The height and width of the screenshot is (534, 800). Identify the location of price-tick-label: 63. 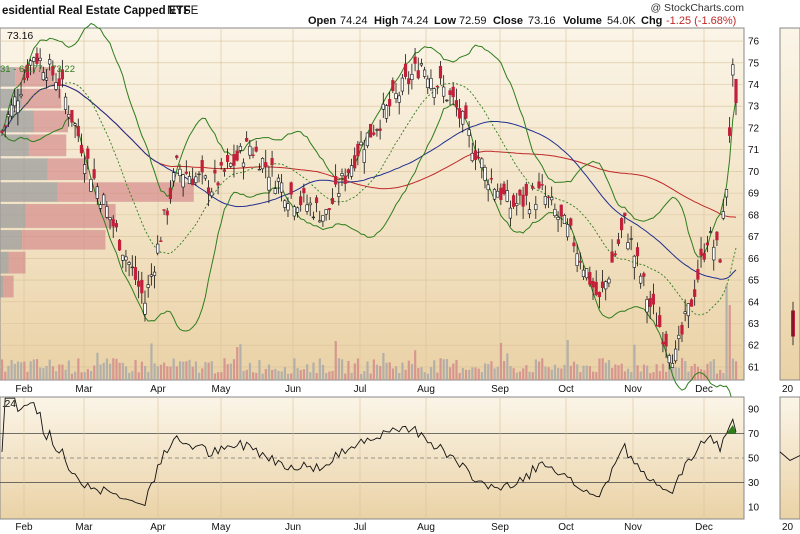
(754, 324).